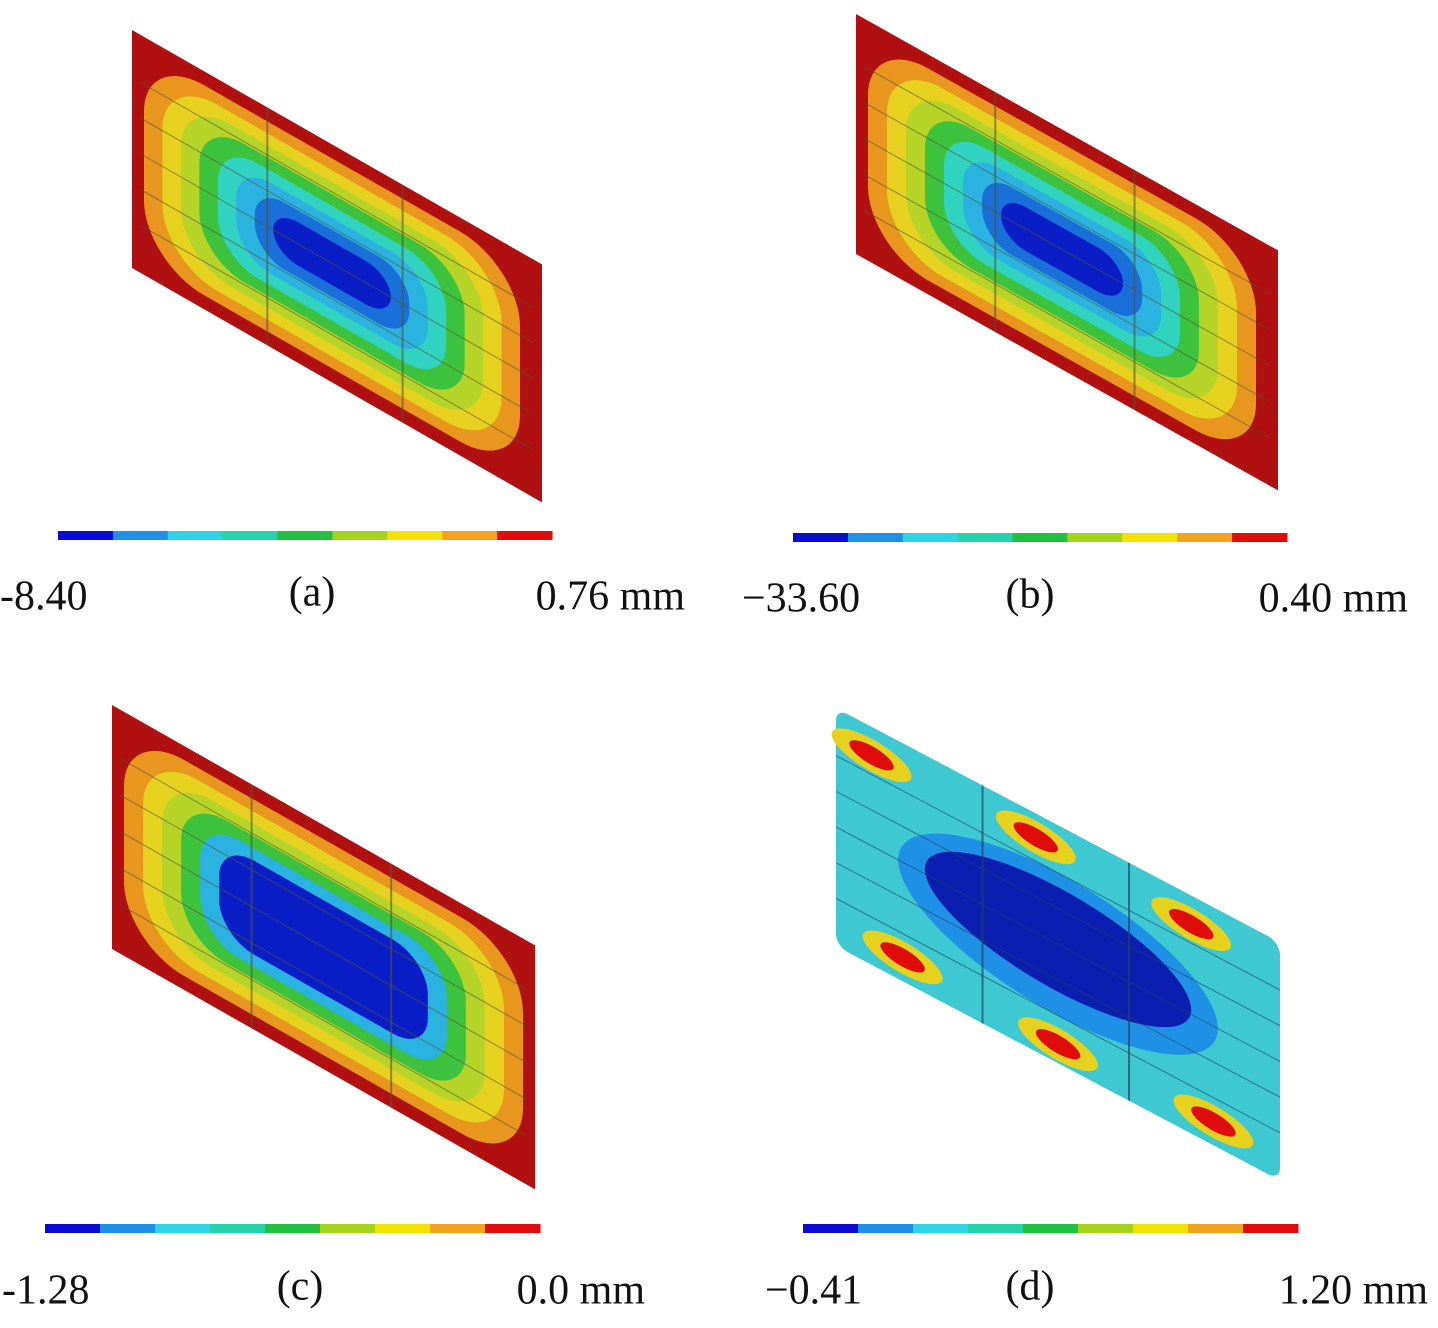 This screenshot has width=1438, height=1328. I want to click on colorbar-max: 1.20 mm, so click(1354, 1291).